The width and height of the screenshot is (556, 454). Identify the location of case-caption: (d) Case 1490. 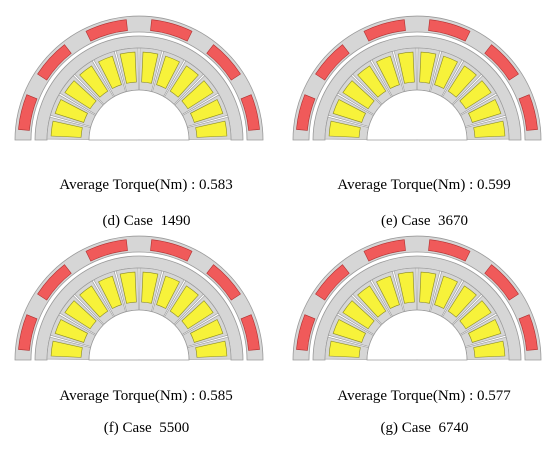
(139, 221).